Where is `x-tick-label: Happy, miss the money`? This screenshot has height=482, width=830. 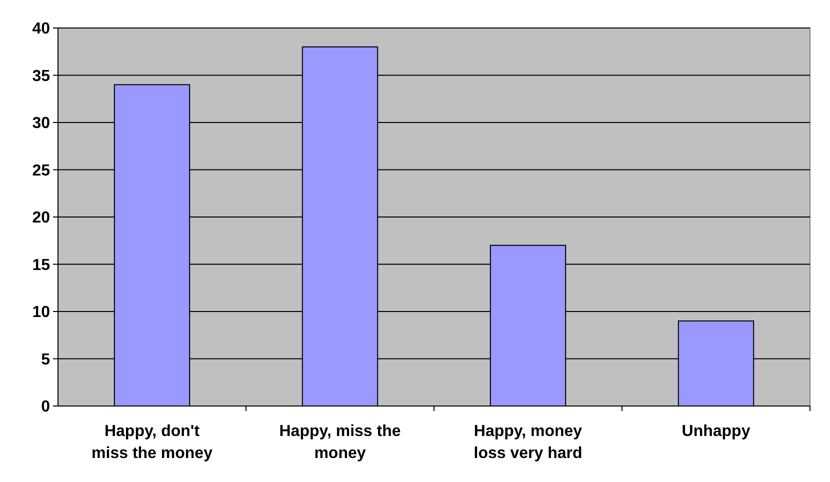
x-tick-label: Happy, miss the money is located at coordinates (340, 442).